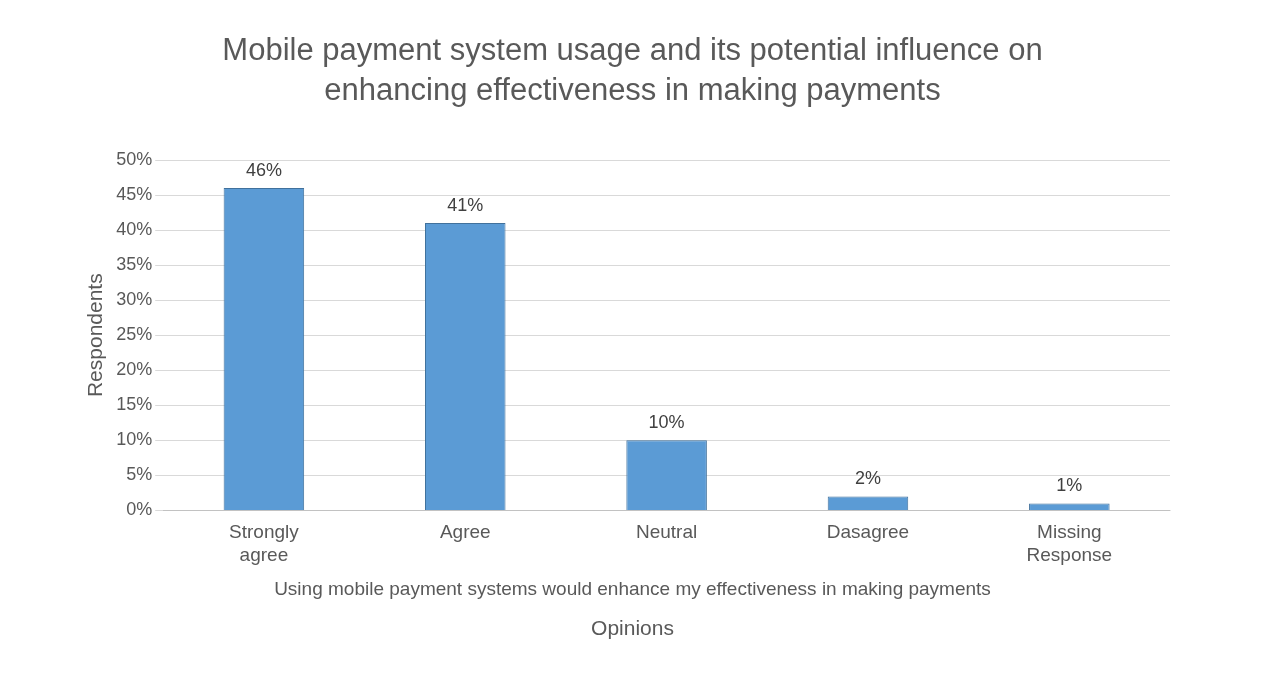 Image resolution: width=1265 pixels, height=677 pixels. I want to click on x-tick-label: Strongly agree, so click(264, 543).